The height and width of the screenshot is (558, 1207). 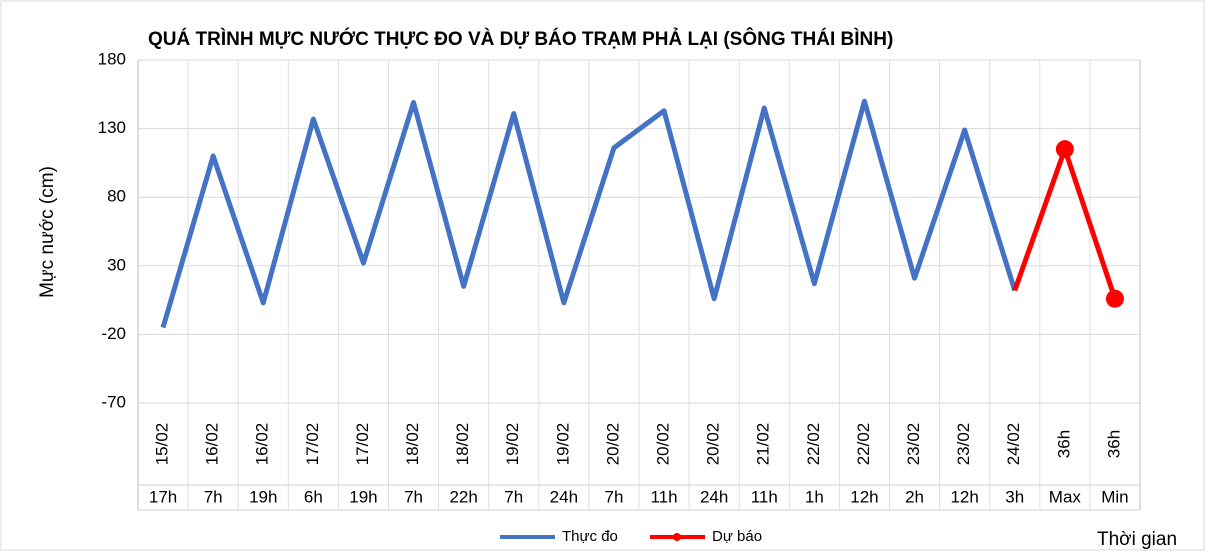 I want to click on y-tick-label: 130, so click(x=112, y=127).